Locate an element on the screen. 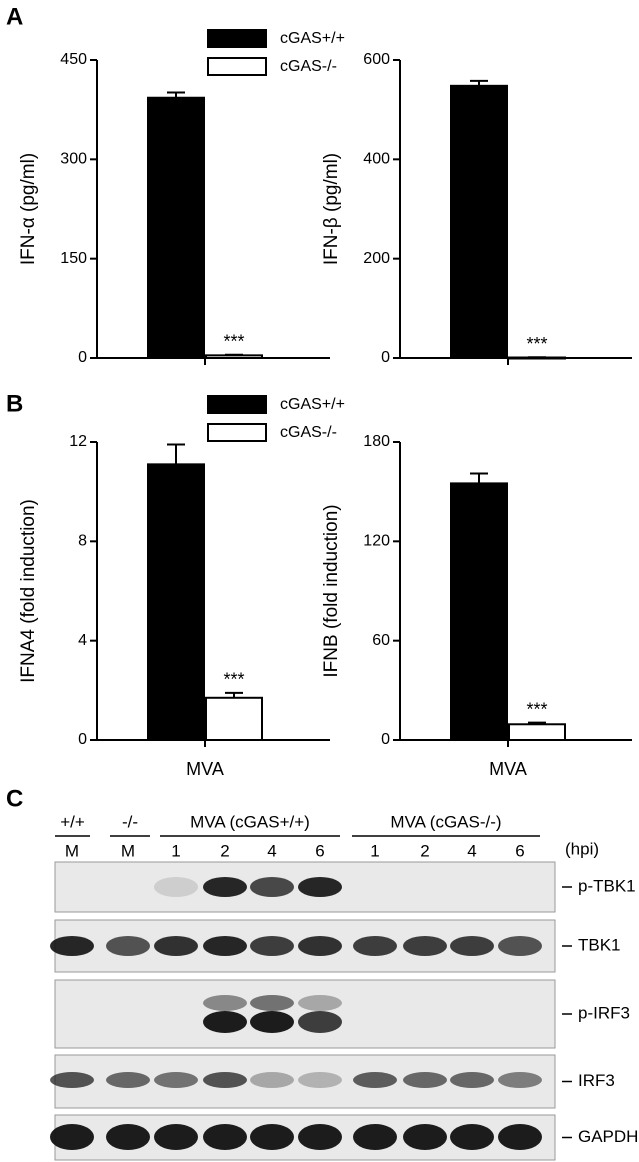  group-label: +/+ is located at coordinates (72, 821).